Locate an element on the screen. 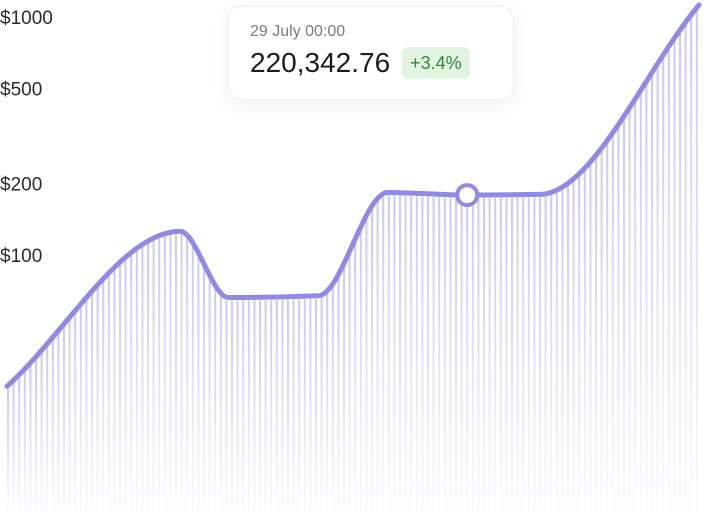  tooltip-row: 220,342.76 +3.4% is located at coordinates (371, 63).